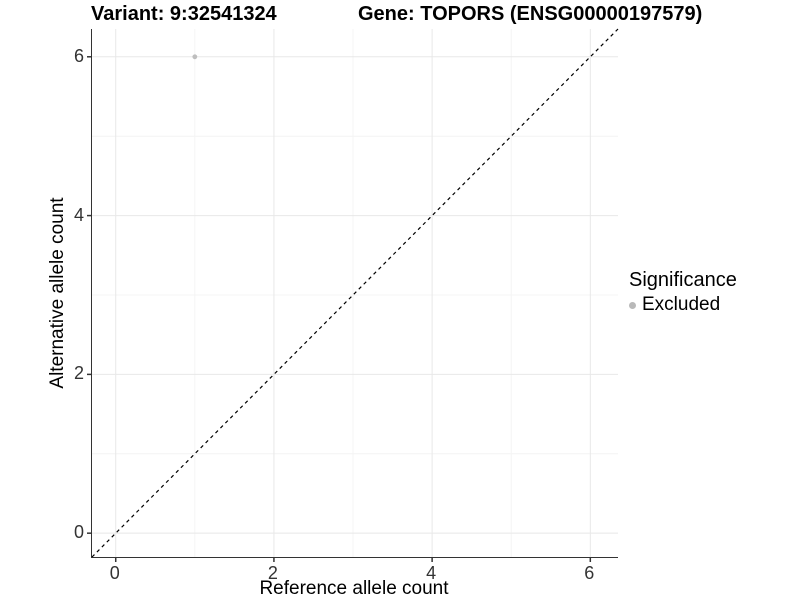 The image size is (800, 600). I want to click on y-tick-label: 6, so click(78, 55).